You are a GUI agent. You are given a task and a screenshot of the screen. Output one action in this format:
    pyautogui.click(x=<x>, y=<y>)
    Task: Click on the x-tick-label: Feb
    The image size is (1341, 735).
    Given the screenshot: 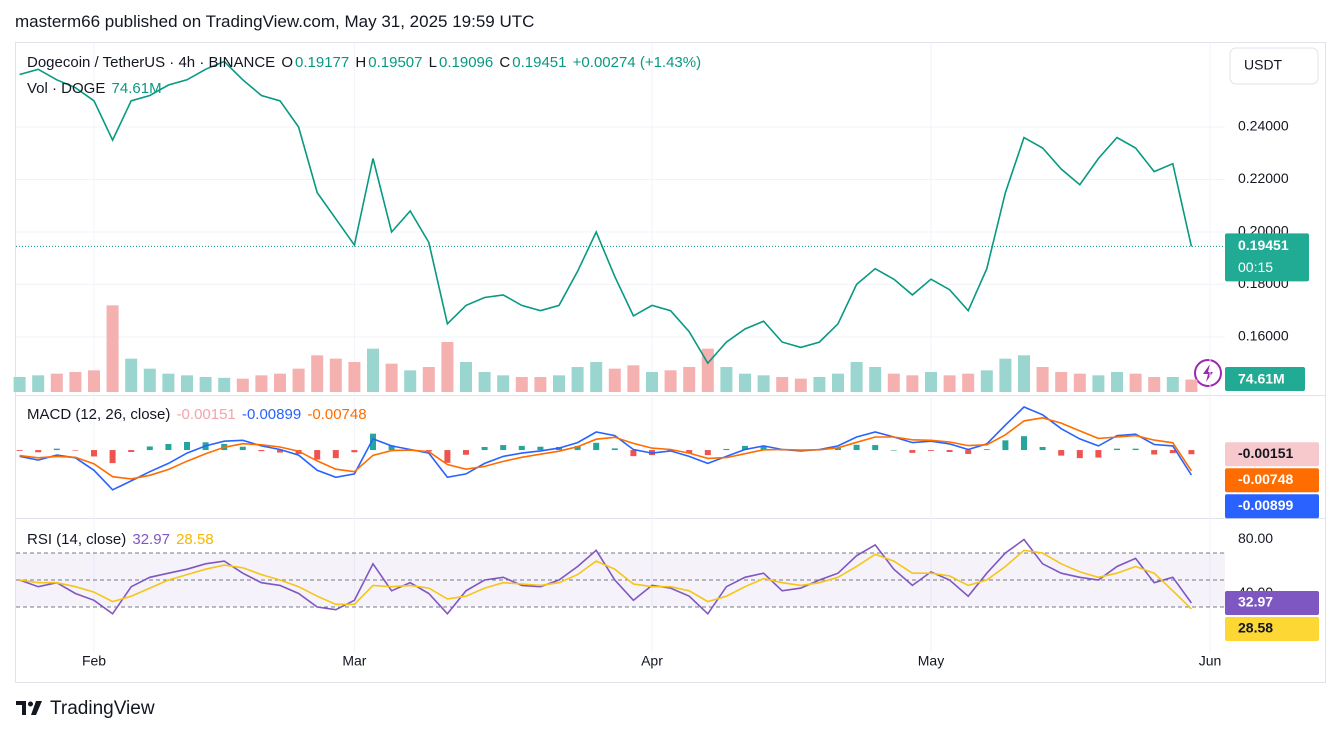 What is the action you would take?
    pyautogui.click(x=94, y=661)
    